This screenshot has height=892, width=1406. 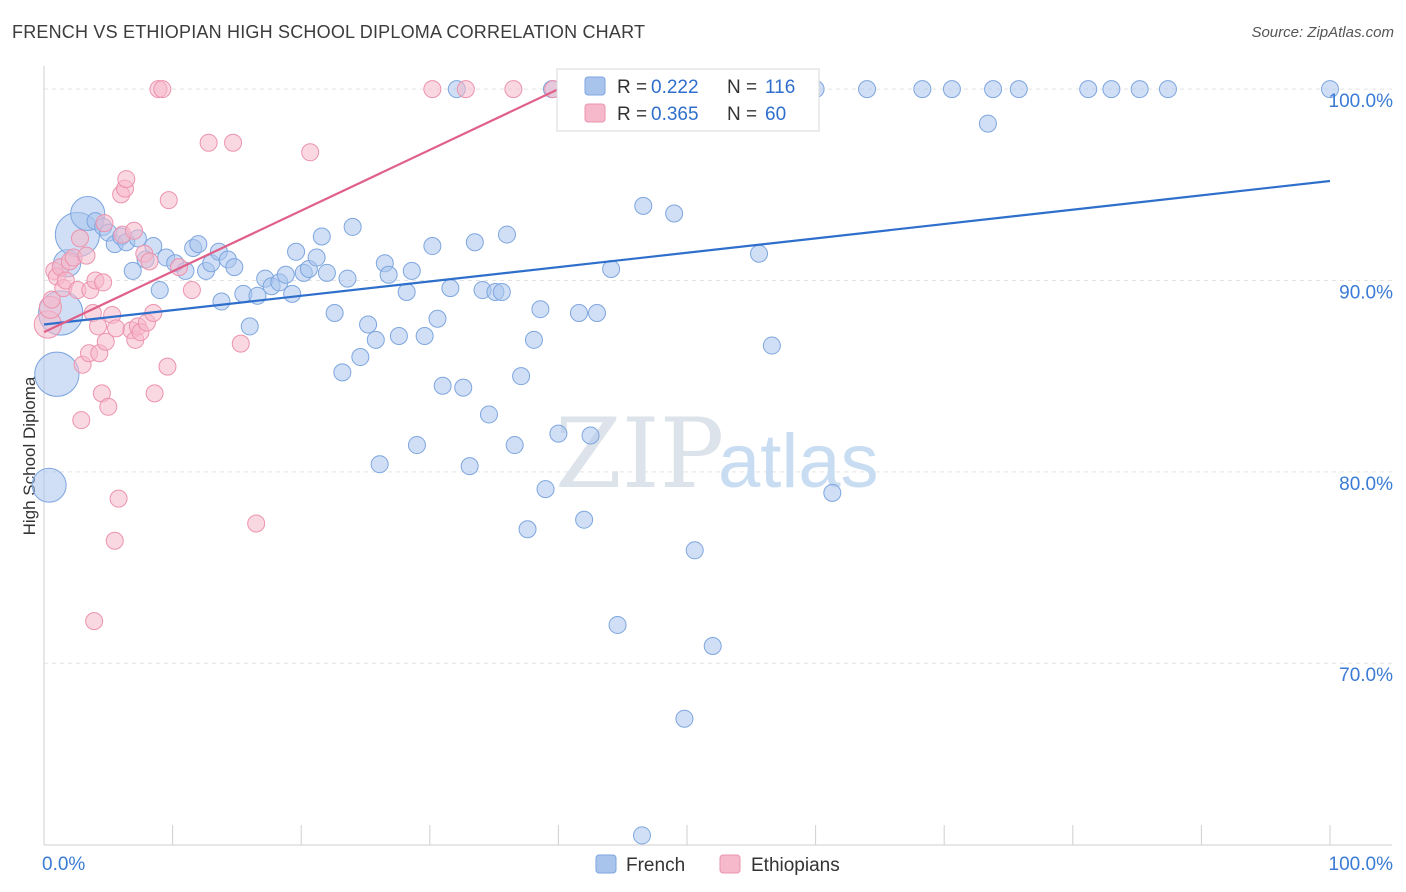 What do you see at coordinates (1361, 101) in the screenshot?
I see `y-tick-label: 100.0%` at bounding box center [1361, 101].